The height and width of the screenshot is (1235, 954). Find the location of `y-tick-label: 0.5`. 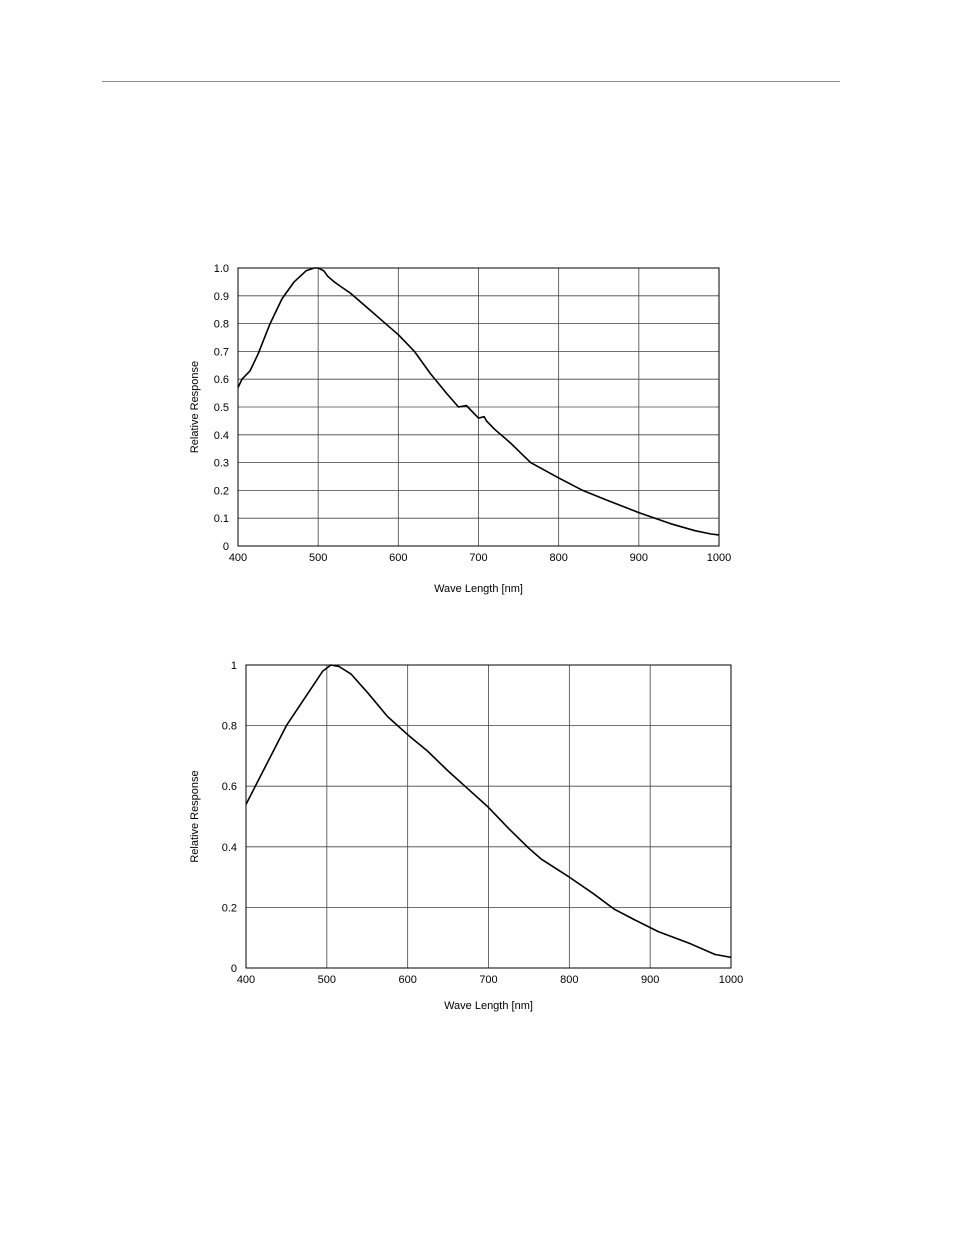

y-tick-label: 0.5 is located at coordinates (221, 408).